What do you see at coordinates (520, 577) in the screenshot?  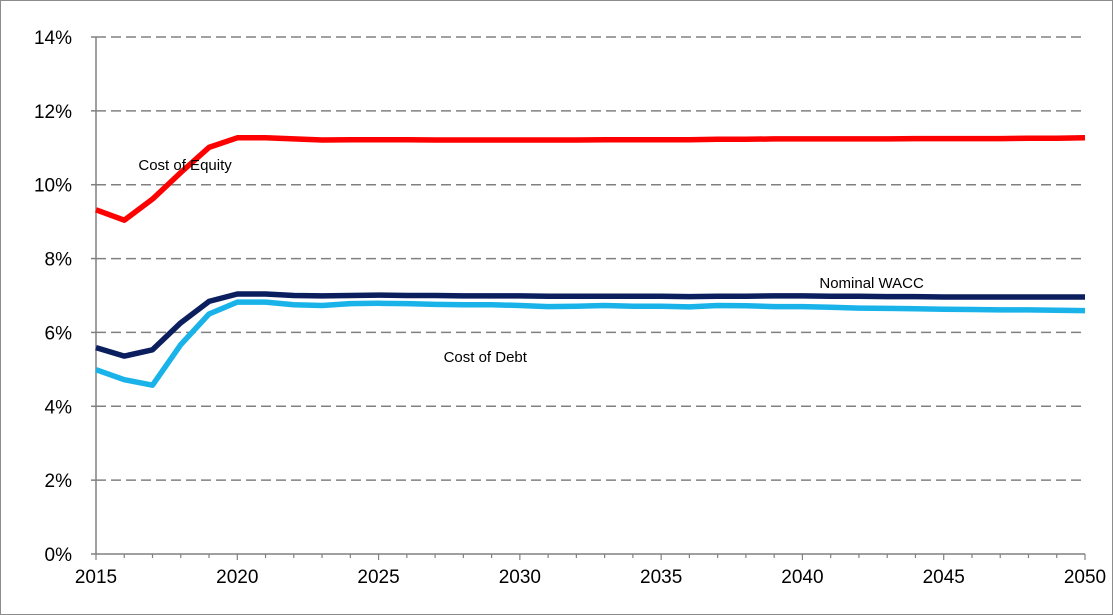 I see `x-tick-label: 2030` at bounding box center [520, 577].